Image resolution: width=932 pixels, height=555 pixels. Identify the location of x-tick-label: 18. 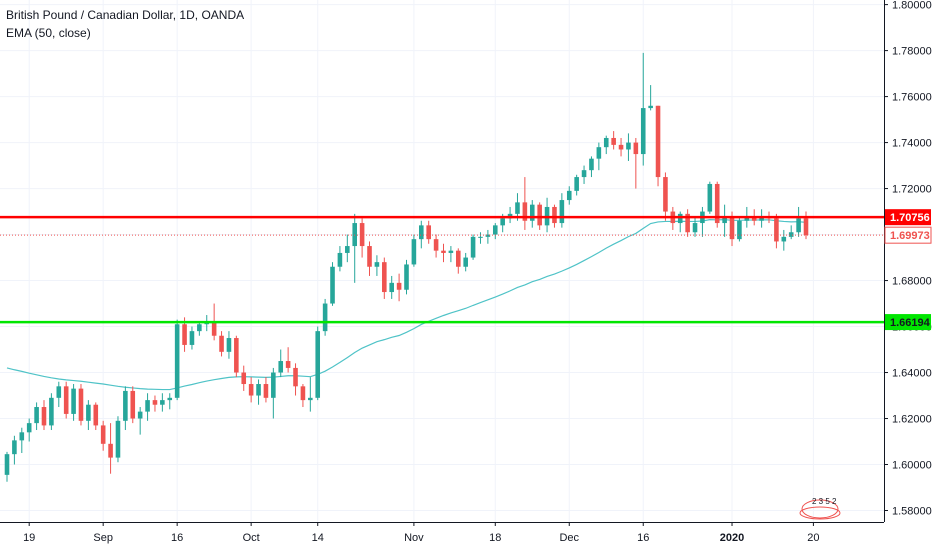
(495, 538).